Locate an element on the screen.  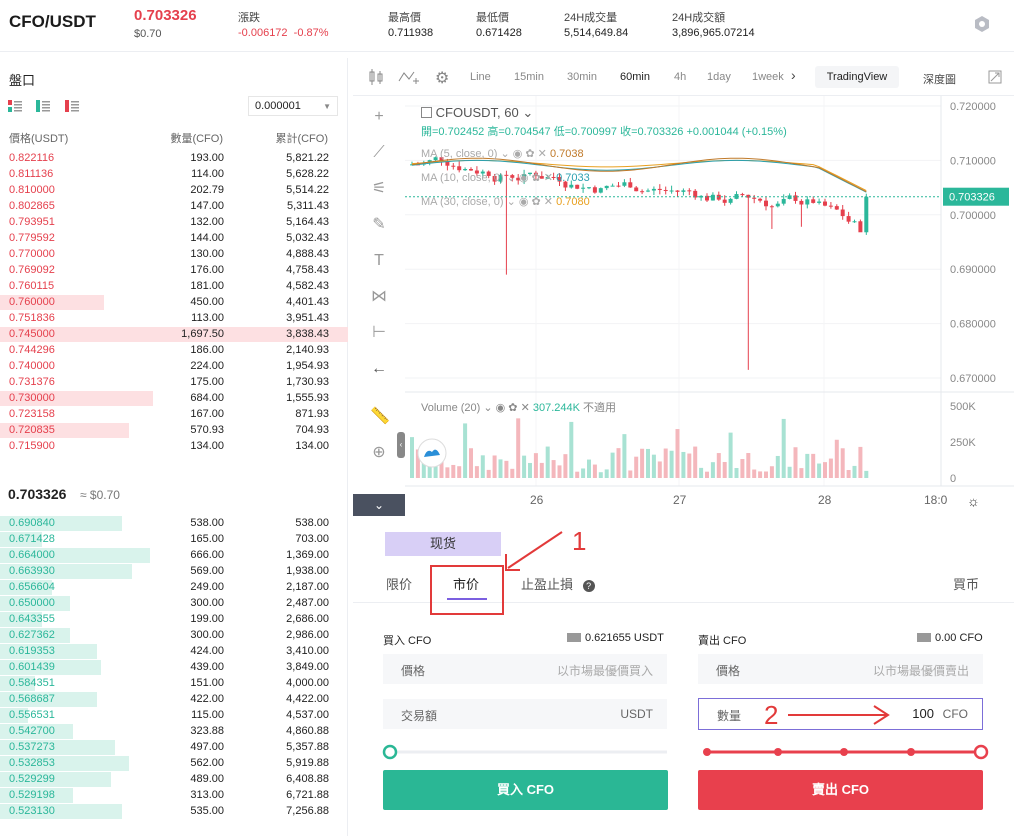
ask-row: 0.715900 134.00 134.00 is located at coordinates (174, 447).